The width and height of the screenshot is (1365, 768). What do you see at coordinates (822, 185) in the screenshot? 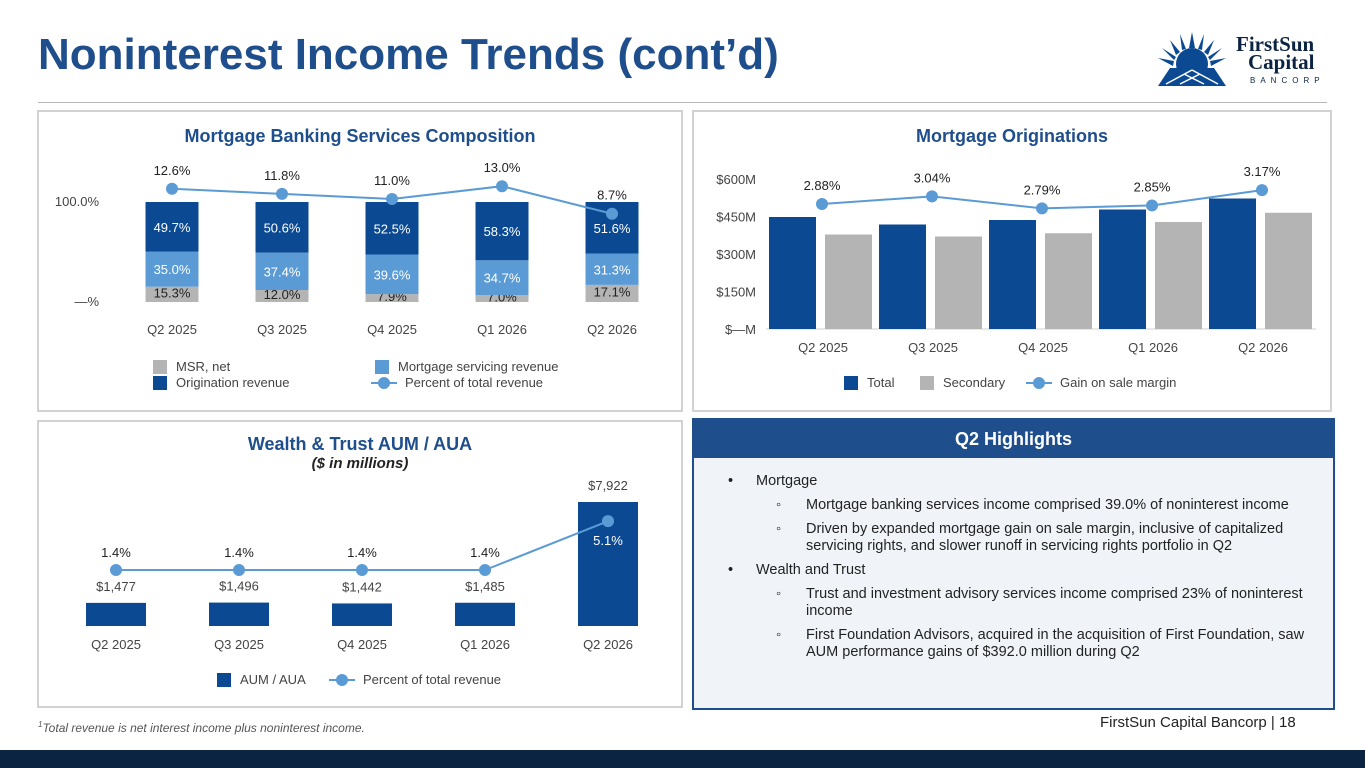
I see `line-label: 2.88%` at bounding box center [822, 185].